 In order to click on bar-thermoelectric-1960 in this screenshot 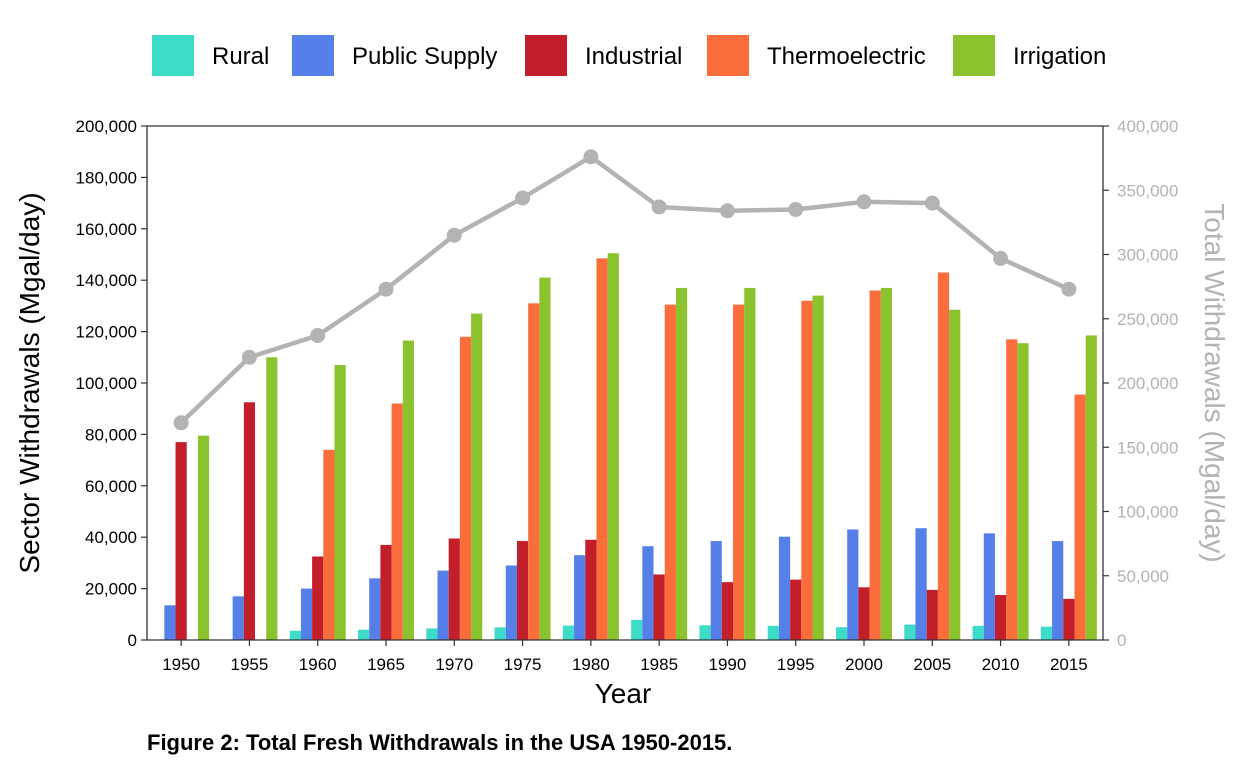, I will do `click(329, 544)`.